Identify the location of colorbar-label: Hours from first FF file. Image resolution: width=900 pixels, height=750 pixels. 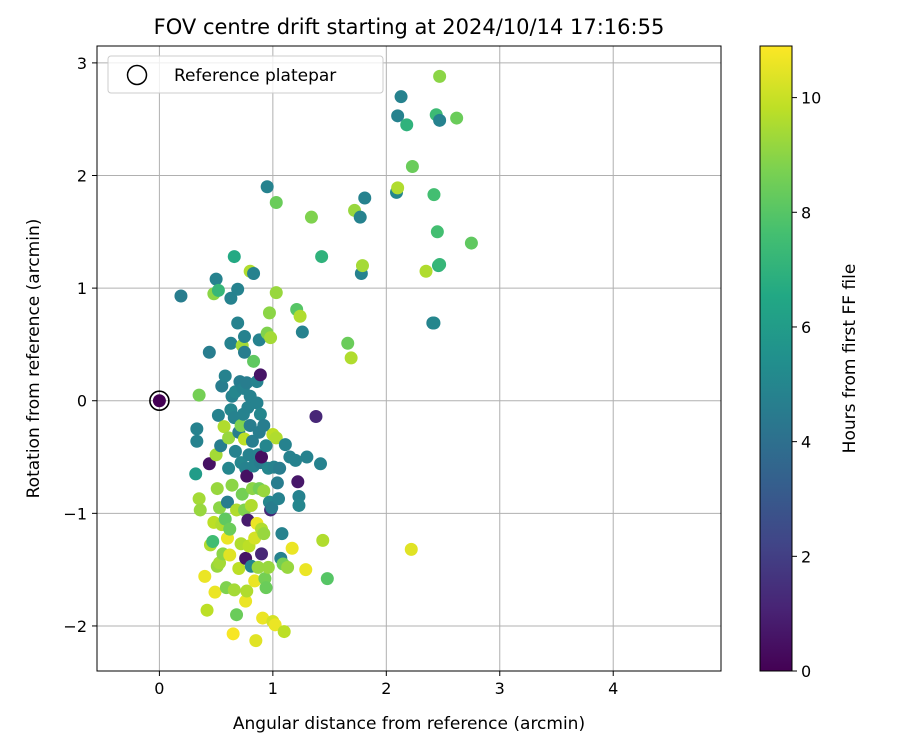
(850, 359).